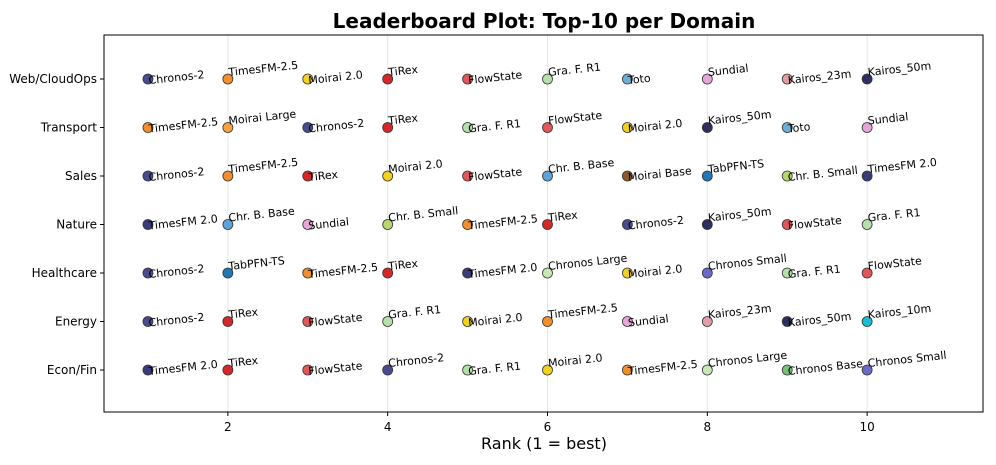 This screenshot has height=465, width=996. Describe the element at coordinates (657, 174) in the screenshot. I see `point-sales-rank-7: Moirai Base` at that location.